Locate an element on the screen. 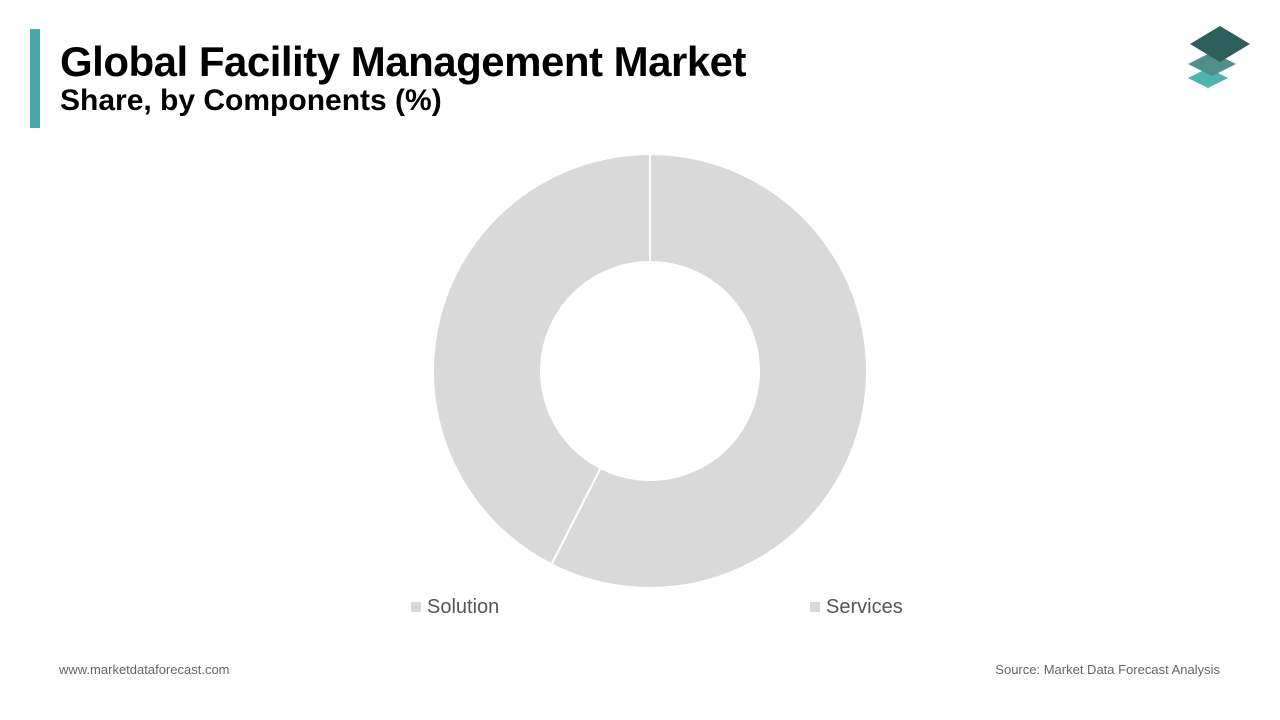 The width and height of the screenshot is (1280, 720). legend-item-solution: Solution is located at coordinates (455, 607).